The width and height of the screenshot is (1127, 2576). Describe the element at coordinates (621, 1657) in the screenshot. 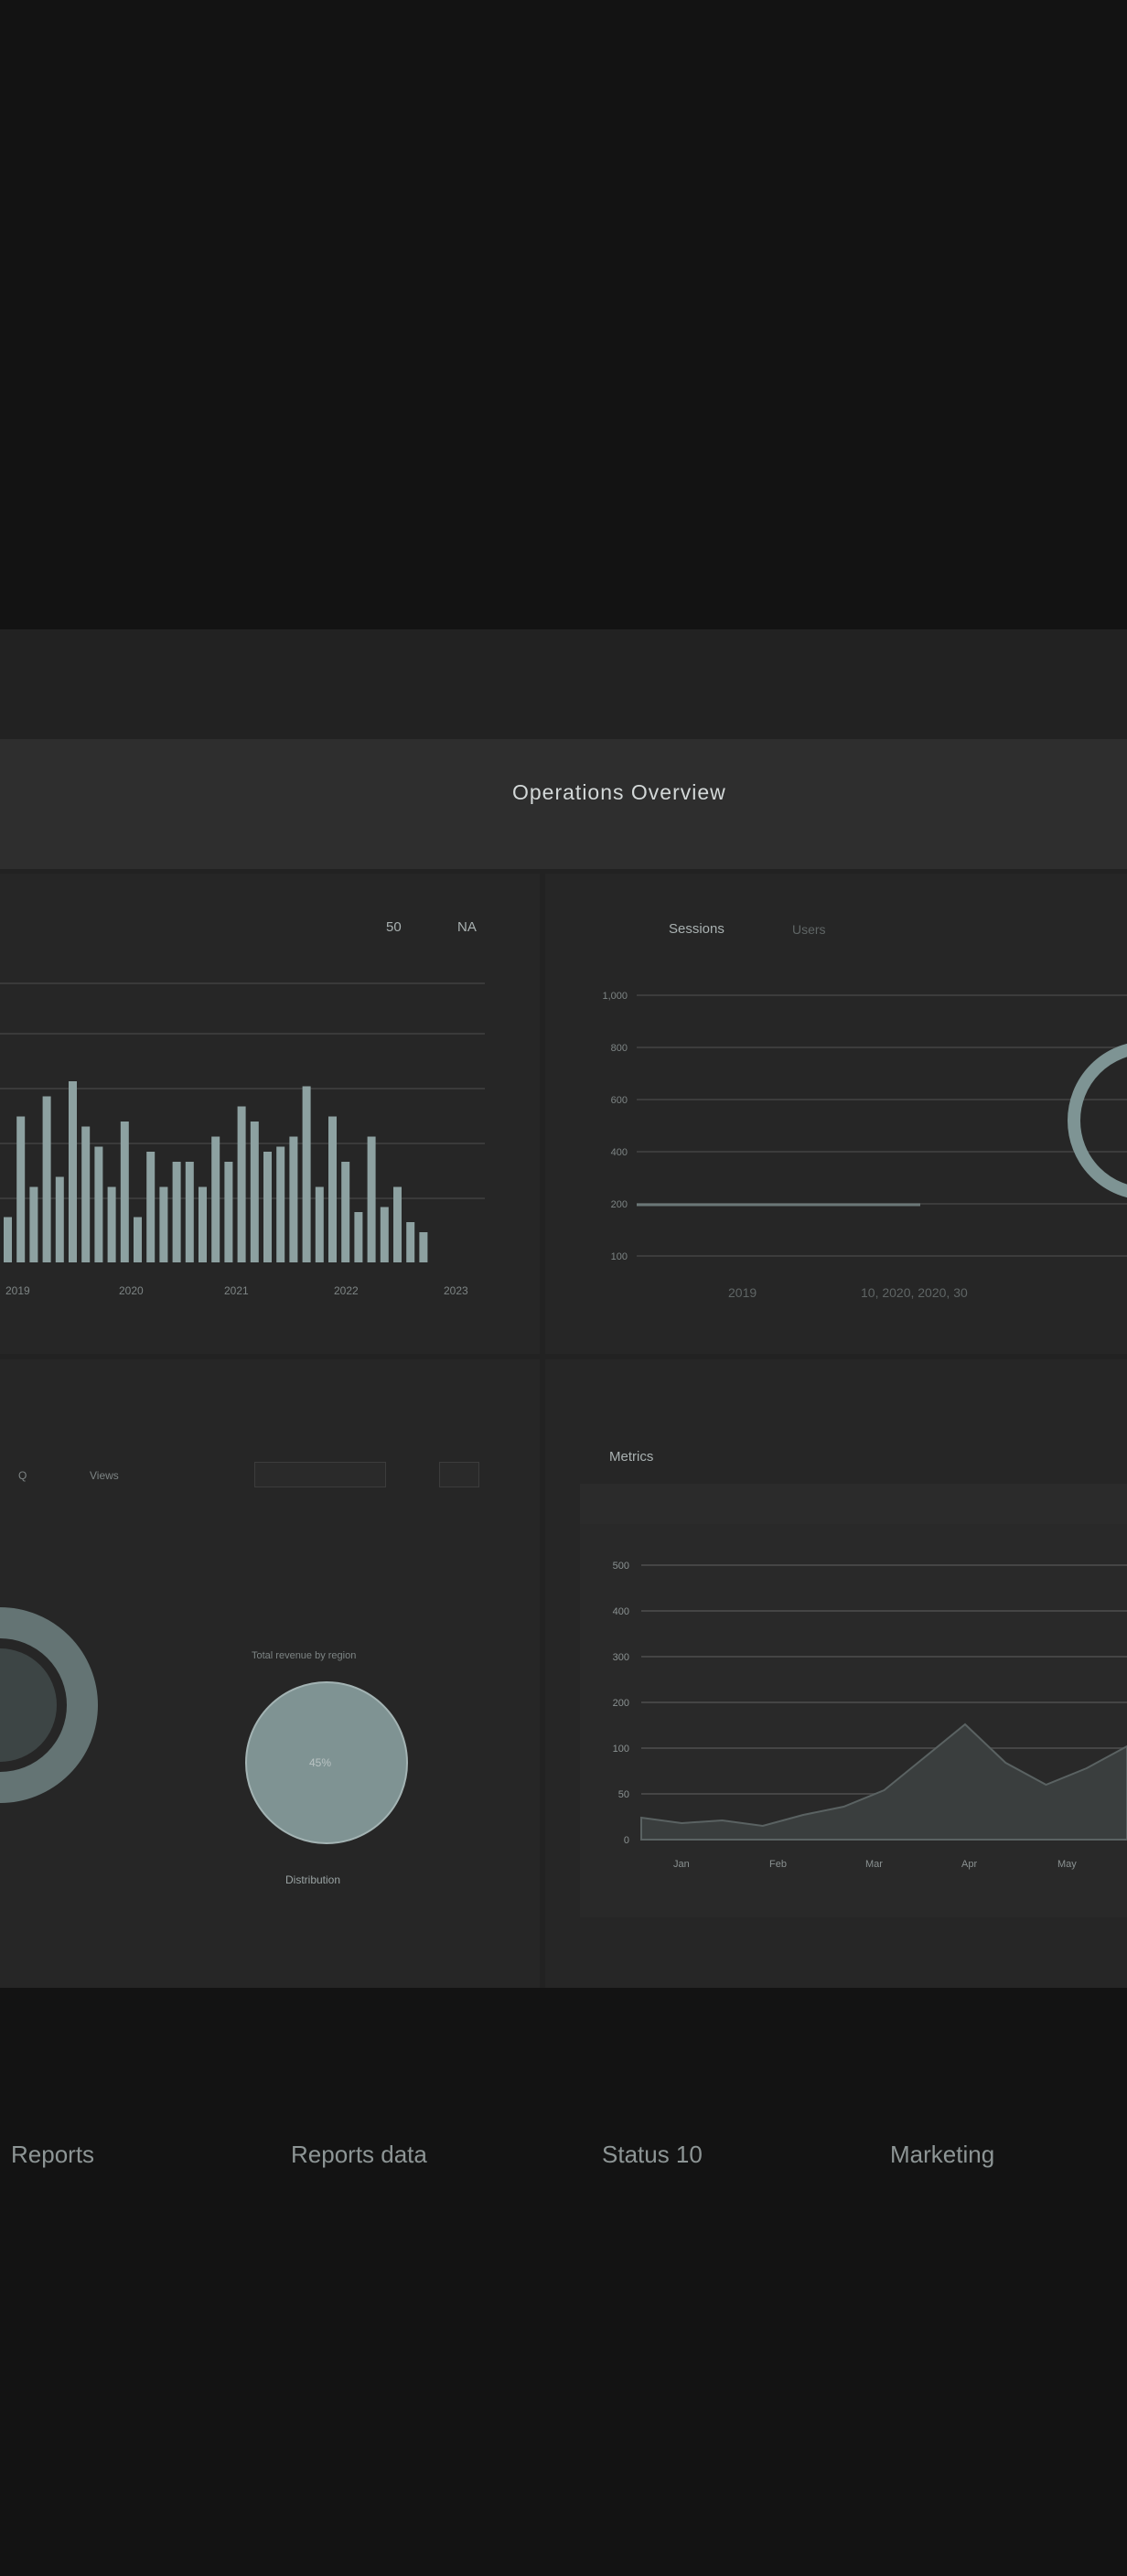

I see `area-y-tick-label: 300` at that location.